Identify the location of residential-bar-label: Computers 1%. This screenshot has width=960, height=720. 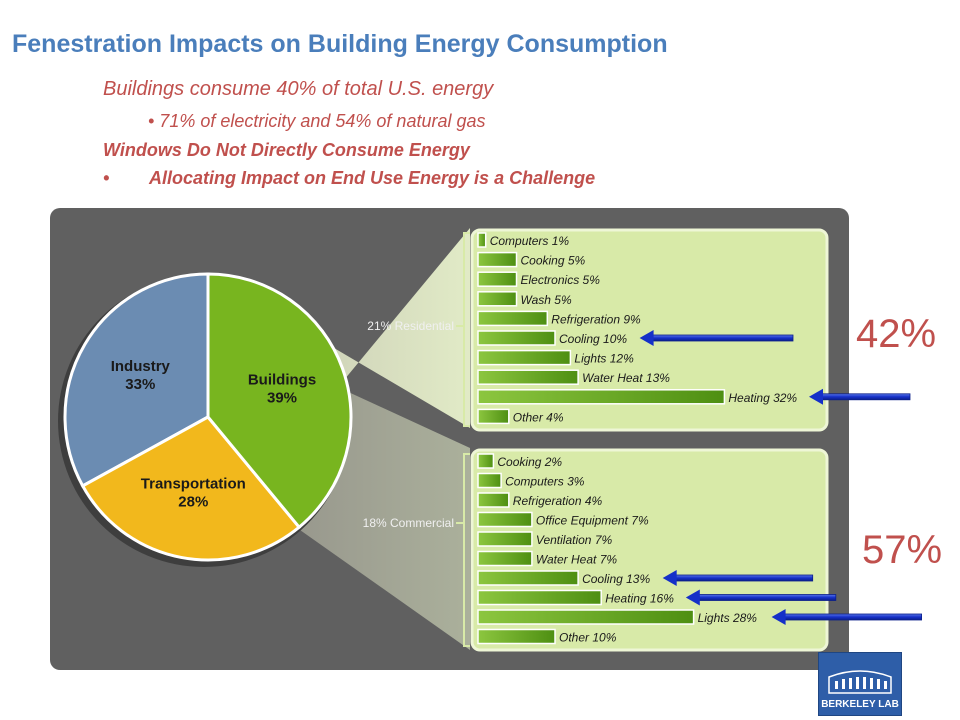
(530, 241).